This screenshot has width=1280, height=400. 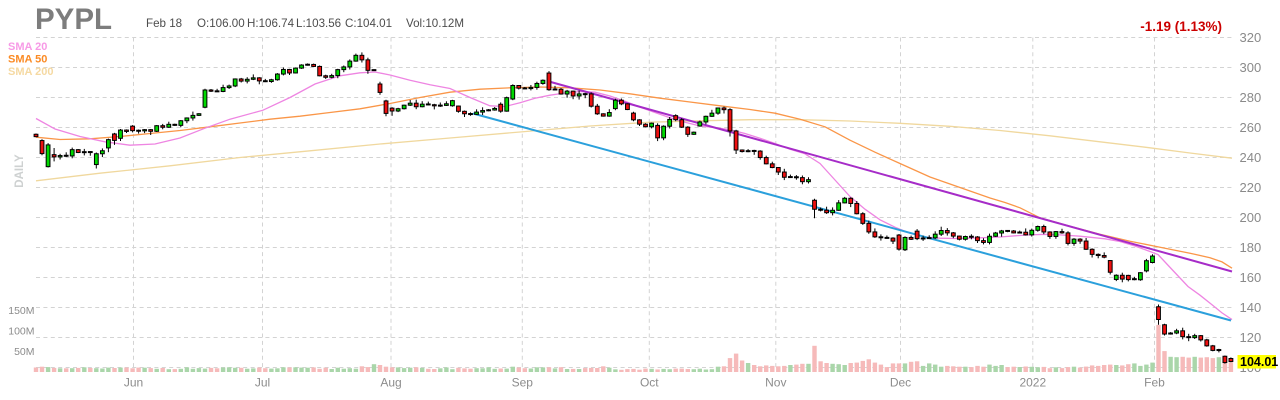 What do you see at coordinates (262, 383) in the screenshot?
I see `svg-text: Jul` at bounding box center [262, 383].